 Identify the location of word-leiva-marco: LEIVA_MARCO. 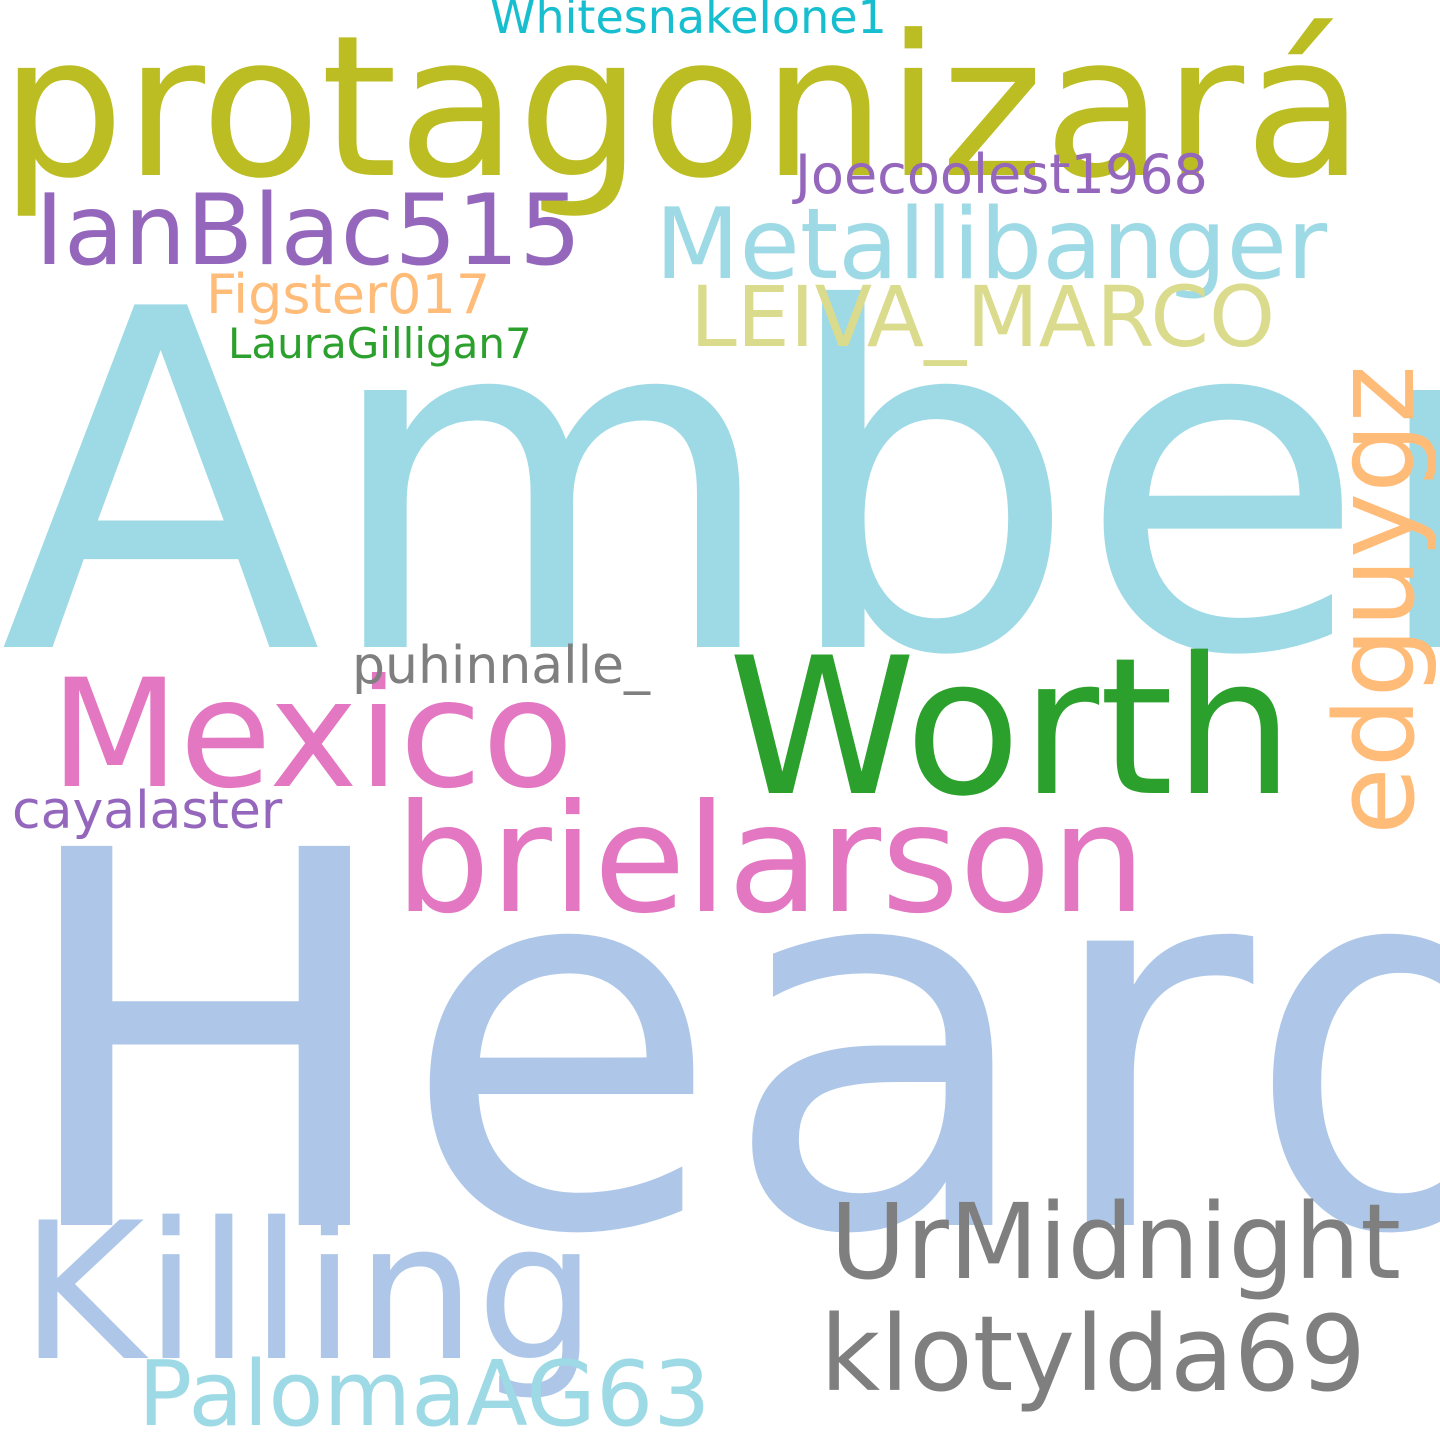
(983, 317).